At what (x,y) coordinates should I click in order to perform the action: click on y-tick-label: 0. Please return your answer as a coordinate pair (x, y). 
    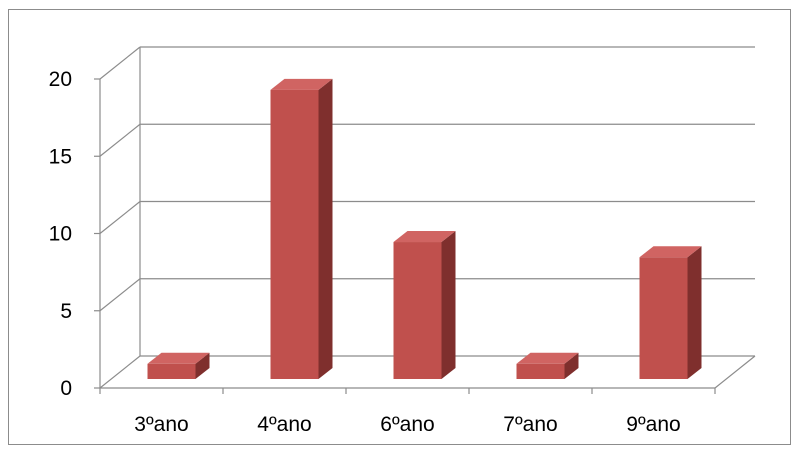
    Looking at the image, I should click on (66, 388).